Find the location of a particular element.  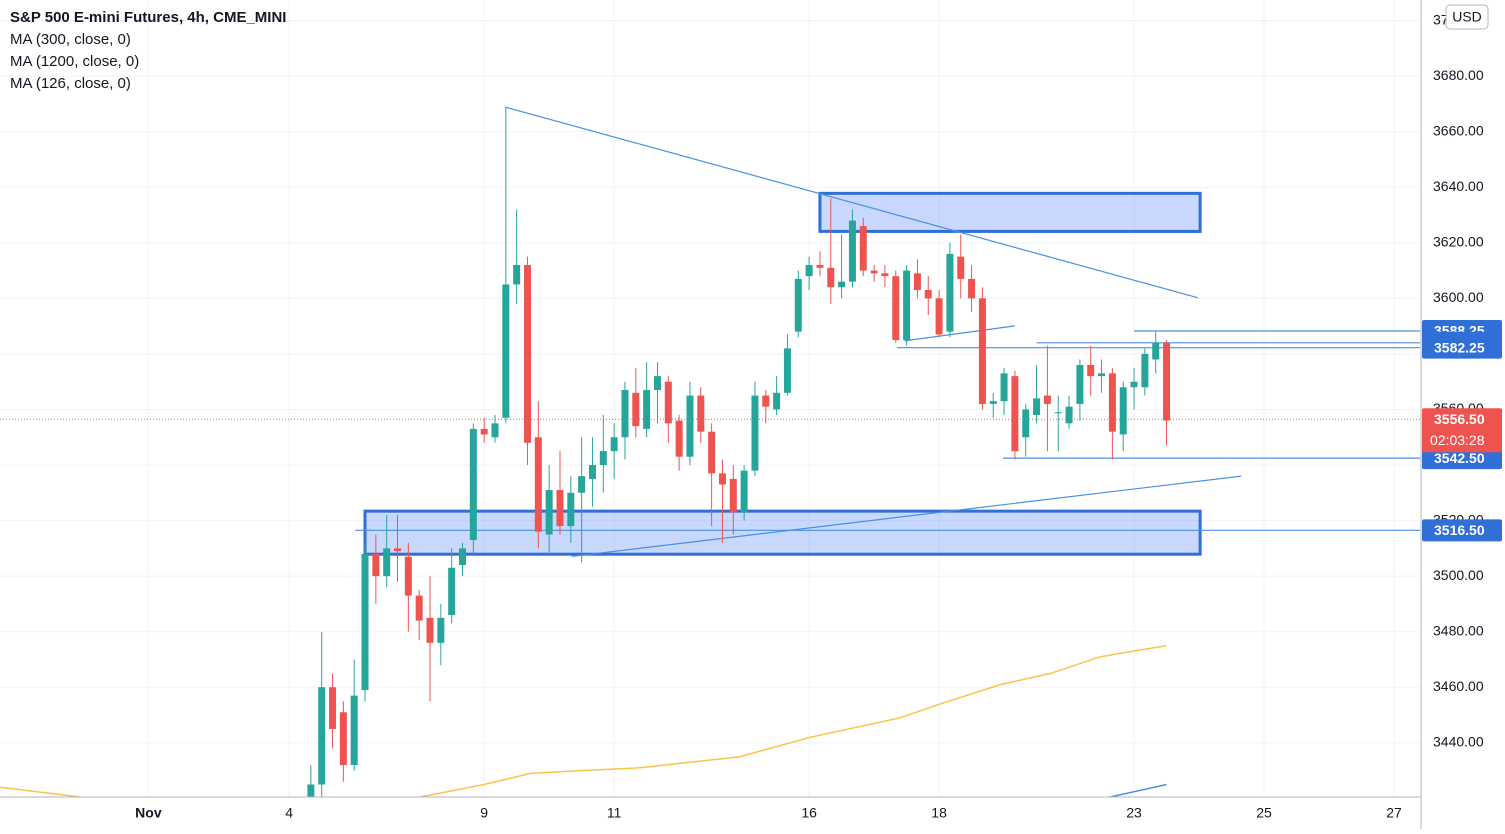

y-tick-label: 3460.00 is located at coordinates (1458, 686).